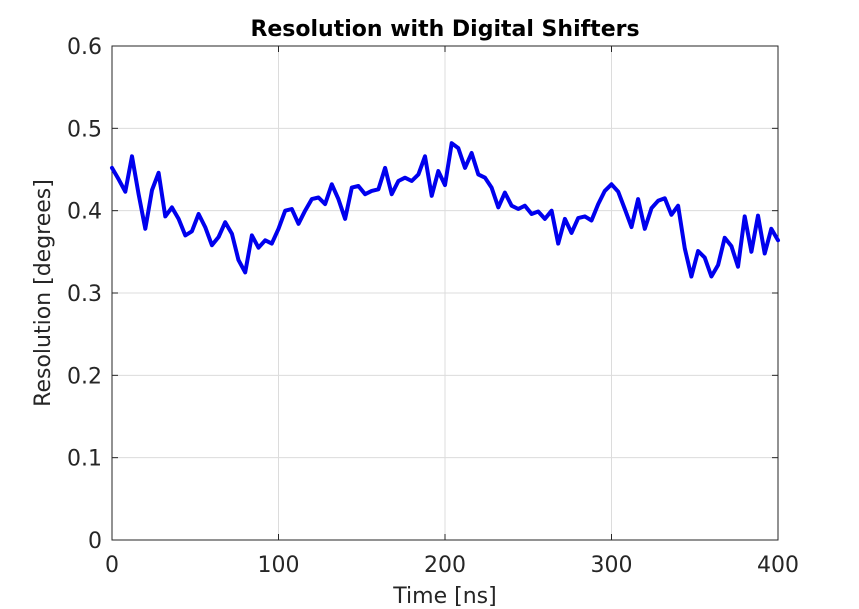  I want to click on y-tick-label: 0.5, so click(84, 129).